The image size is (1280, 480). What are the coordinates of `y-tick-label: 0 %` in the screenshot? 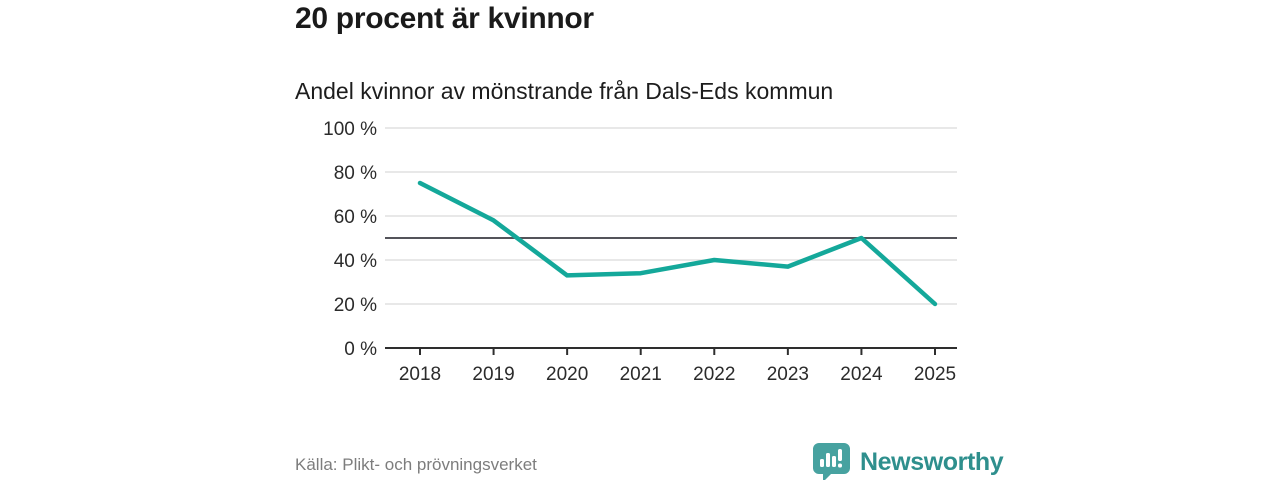 It's located at (360, 349).